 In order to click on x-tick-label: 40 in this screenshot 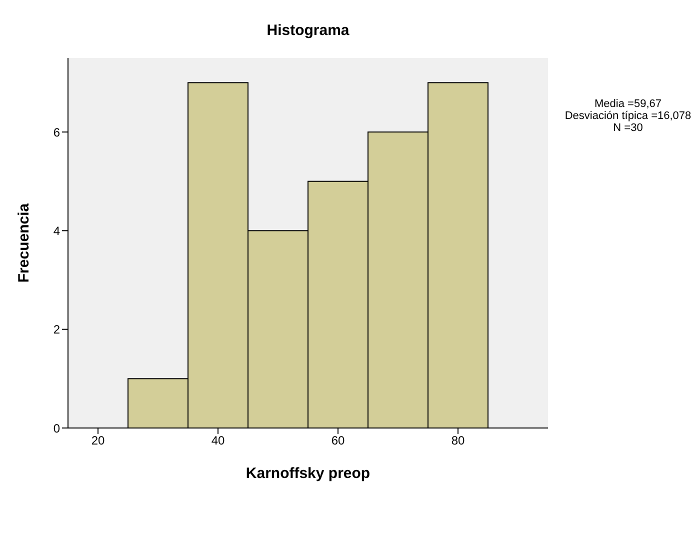, I will do `click(218, 441)`.